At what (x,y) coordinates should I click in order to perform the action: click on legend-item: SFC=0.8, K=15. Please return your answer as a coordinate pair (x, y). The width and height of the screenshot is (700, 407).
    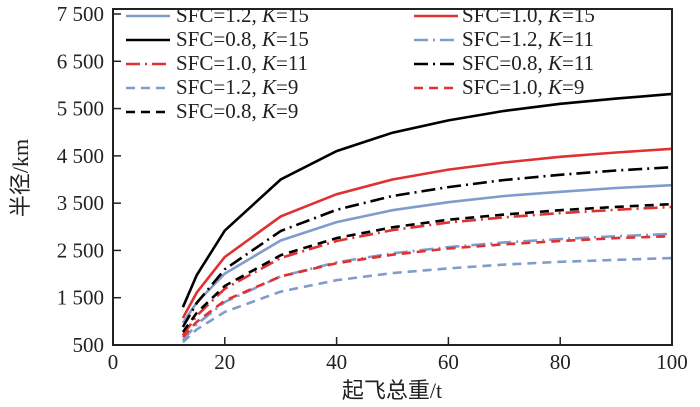
    Looking at the image, I should click on (217, 39).